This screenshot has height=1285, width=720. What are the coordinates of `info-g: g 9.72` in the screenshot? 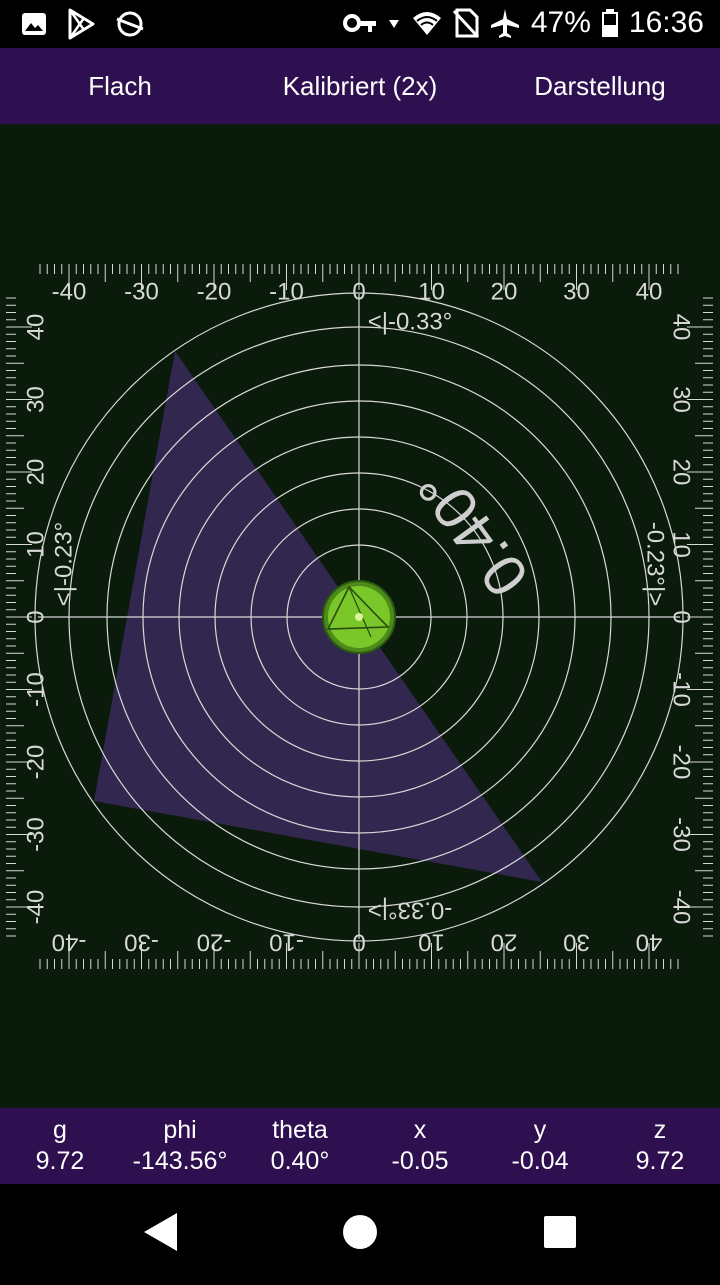 It's located at (60, 1146).